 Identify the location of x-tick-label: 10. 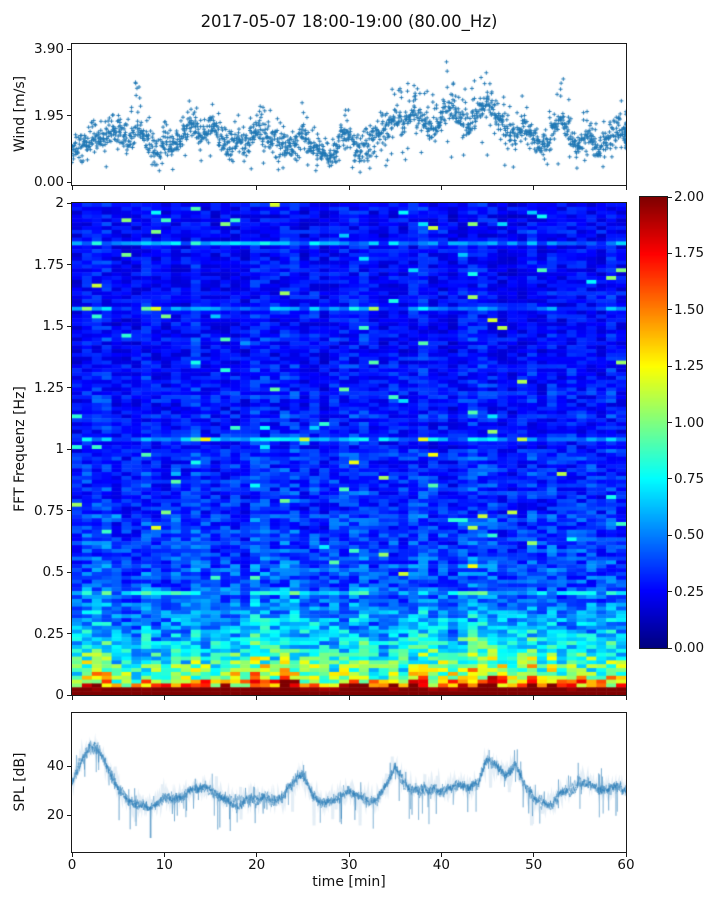
(164, 865).